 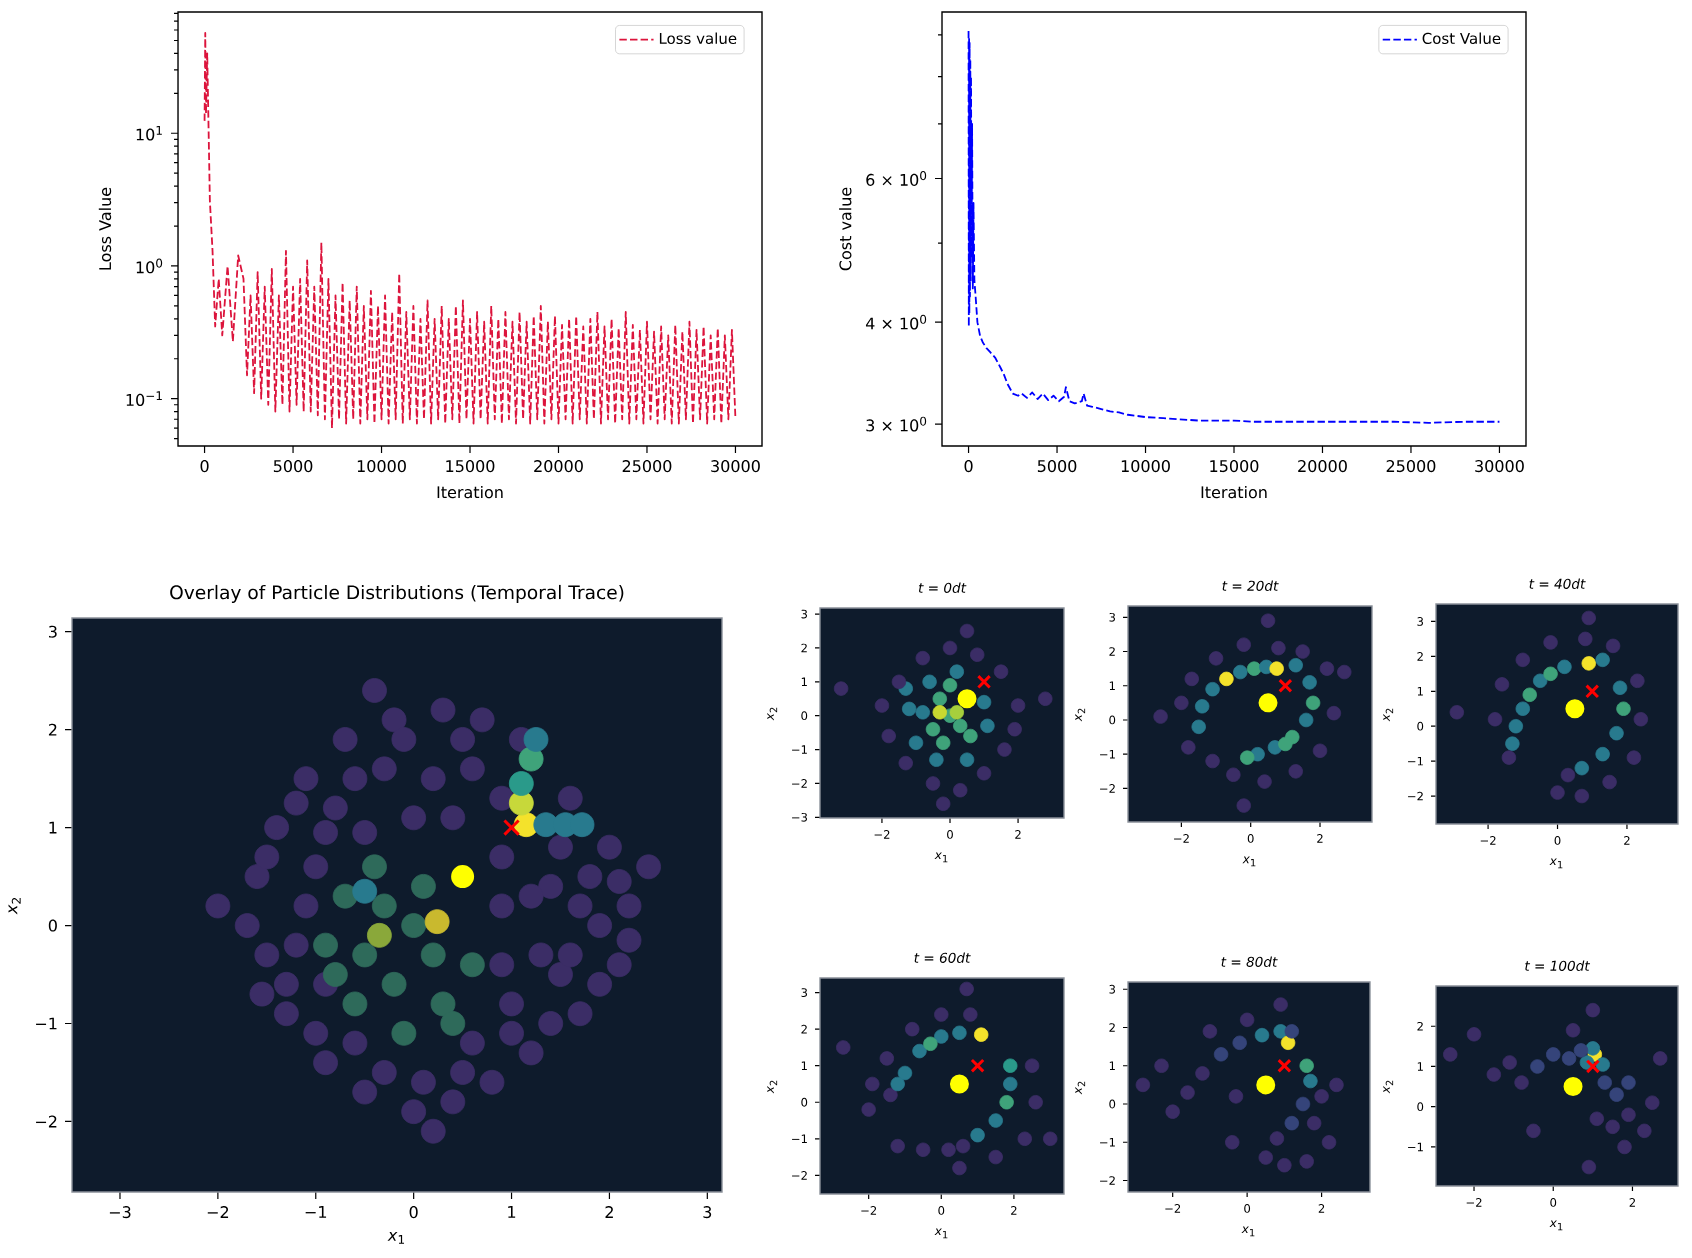 I want to click on x-tick-label: −2, so click(x=218, y=1212).